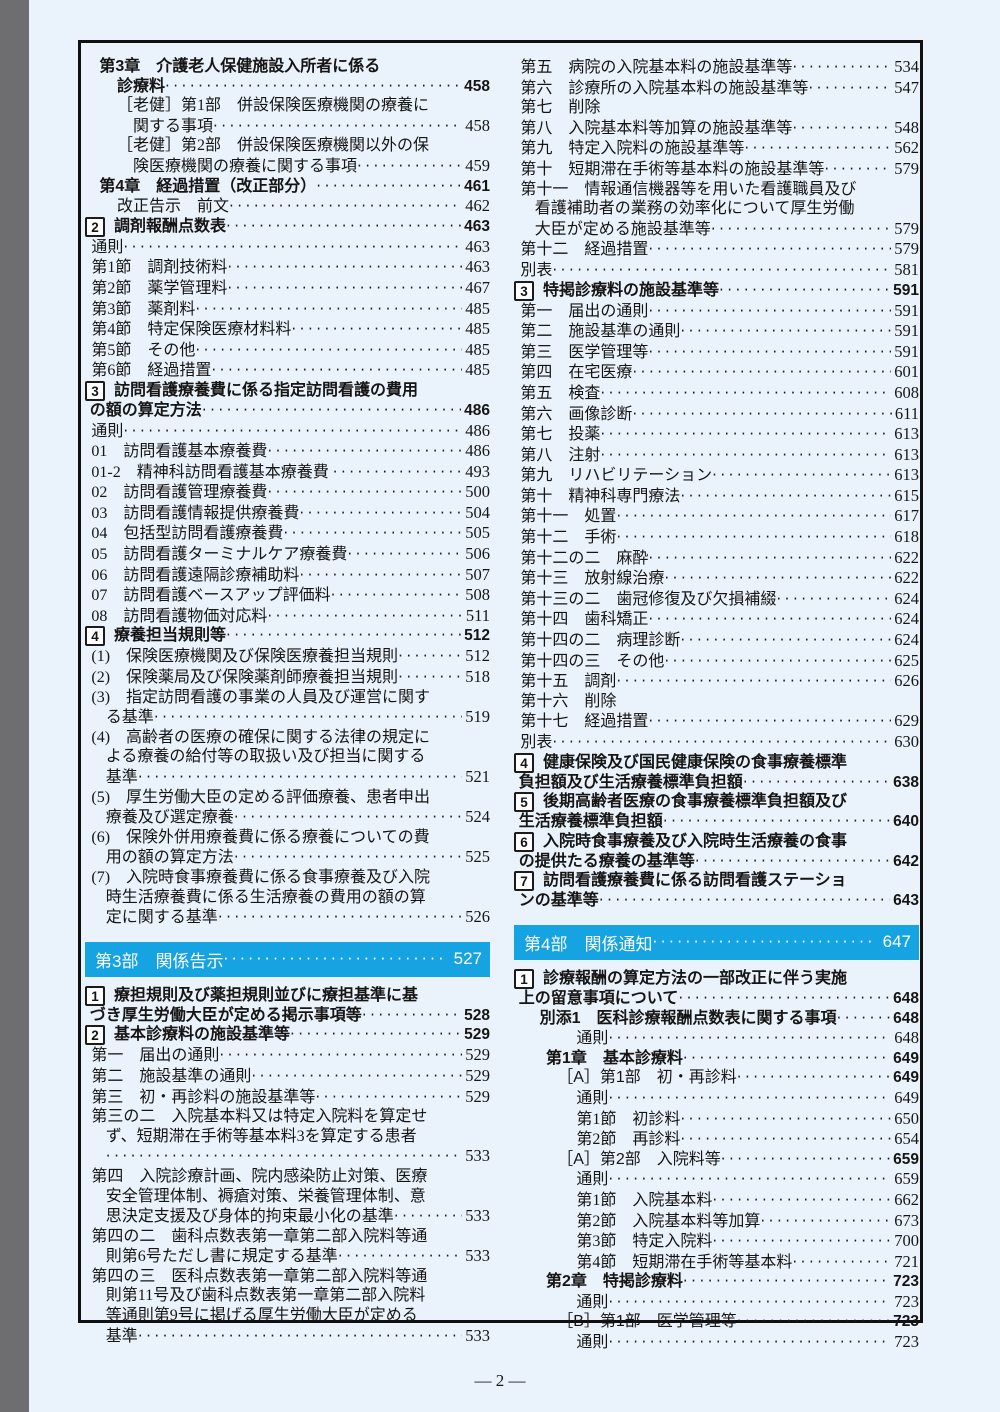 The width and height of the screenshot is (1000, 1412). Describe the element at coordinates (716, 108) in the screenshot. I see `toc-entry: 第七 削除` at that location.